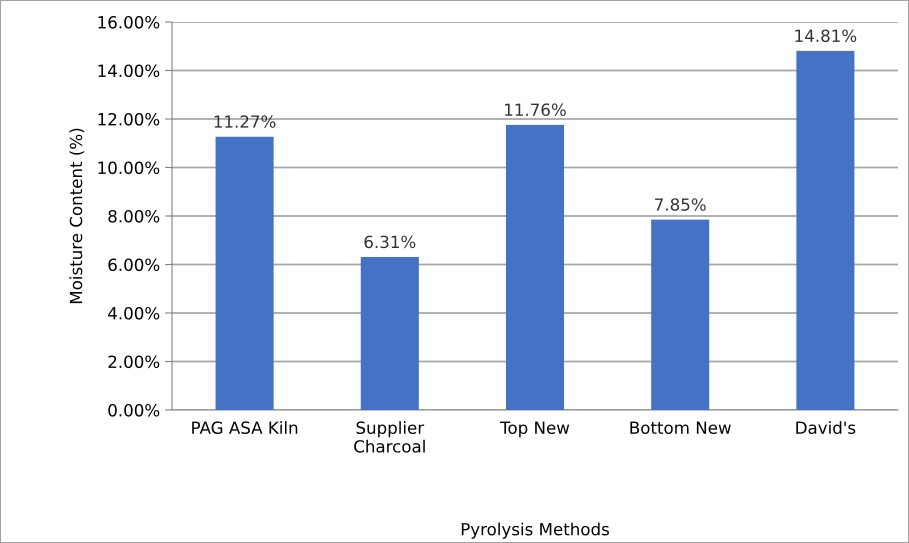  What do you see at coordinates (134, 265) in the screenshot?
I see `y-tick-label: 6.00%` at bounding box center [134, 265].